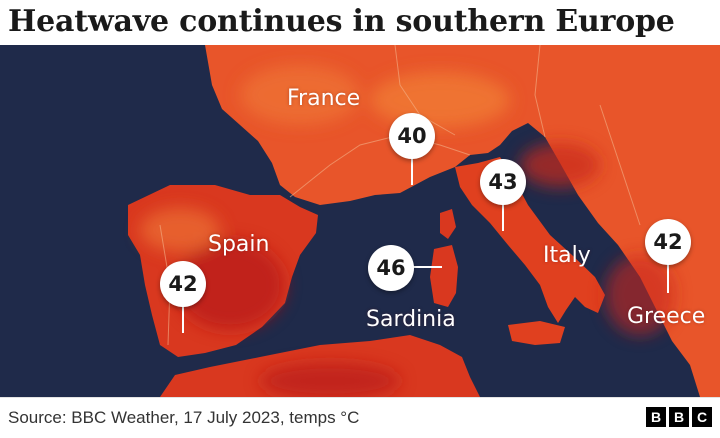 The width and height of the screenshot is (720, 438). Describe the element at coordinates (668, 267) in the screenshot. I see `leader-line-greece` at that location.